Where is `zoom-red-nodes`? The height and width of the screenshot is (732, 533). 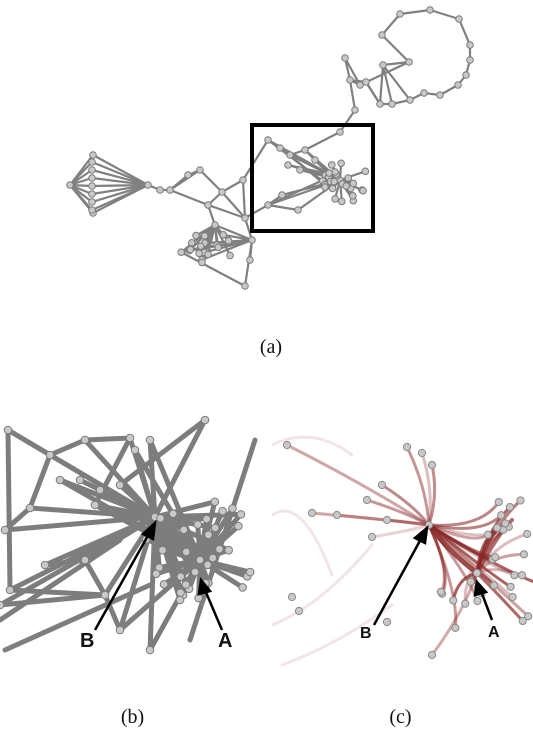 zoom-red-nodes is located at coordinates (407, 550).